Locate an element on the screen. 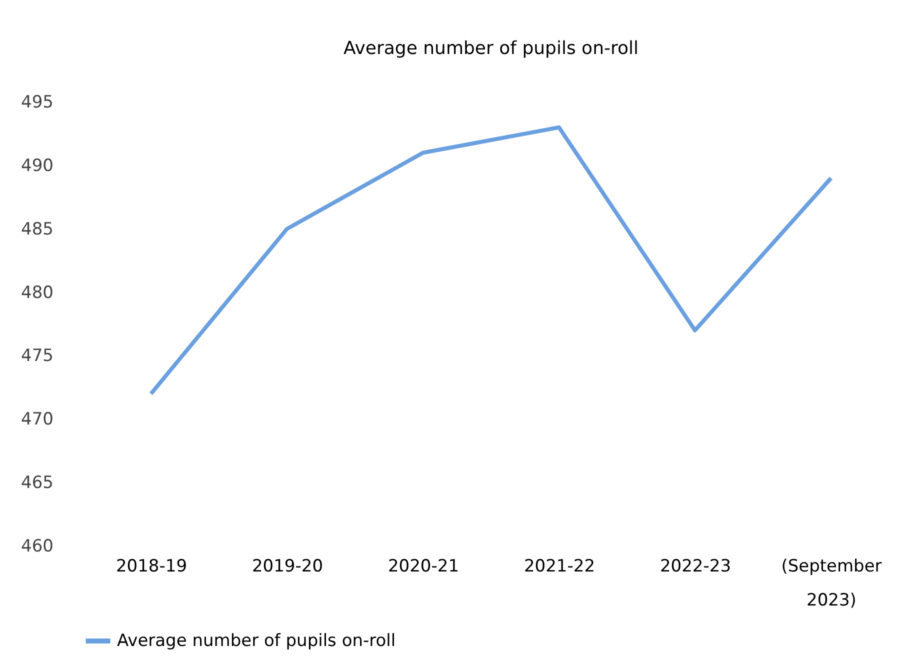 This screenshot has height=661, width=919. x-tick-label: (September 2023) is located at coordinates (831, 583).